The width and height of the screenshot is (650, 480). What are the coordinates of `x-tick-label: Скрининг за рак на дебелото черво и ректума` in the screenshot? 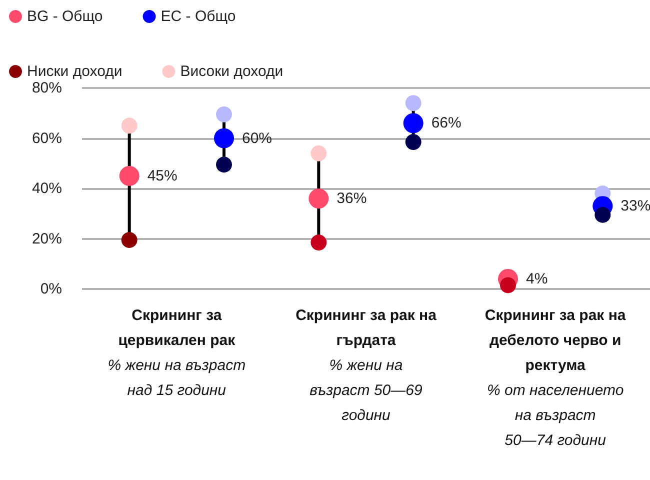 It's located at (555, 340).